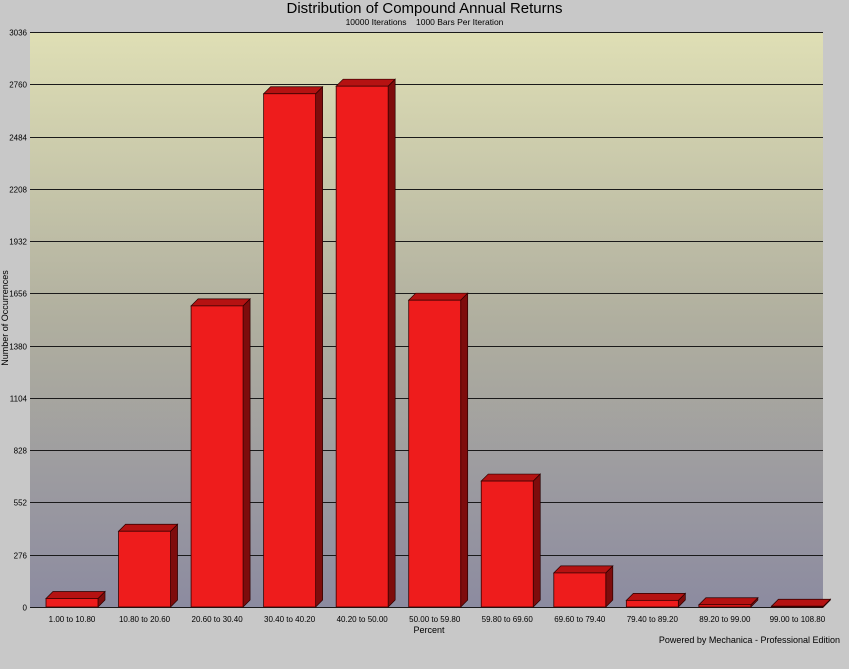 Image resolution: width=849 pixels, height=669 pixels. What do you see at coordinates (429, 630) in the screenshot?
I see `x-axis-title: Percent` at bounding box center [429, 630].